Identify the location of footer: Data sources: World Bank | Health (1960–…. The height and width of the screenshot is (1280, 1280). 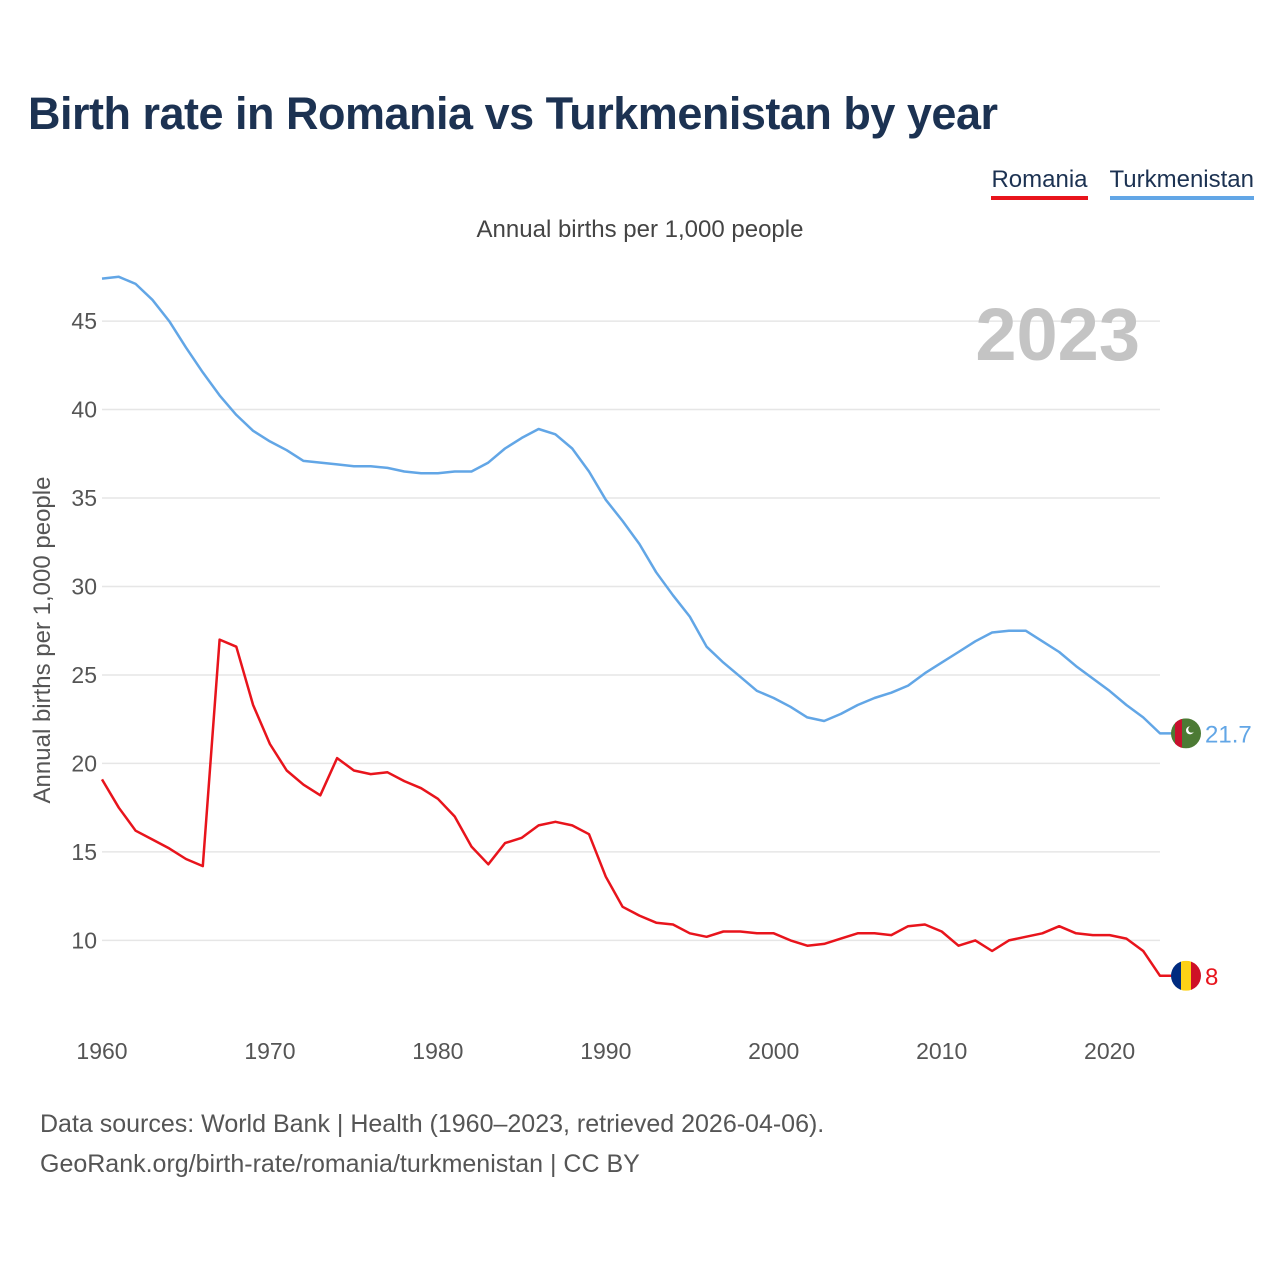
(432, 1144).